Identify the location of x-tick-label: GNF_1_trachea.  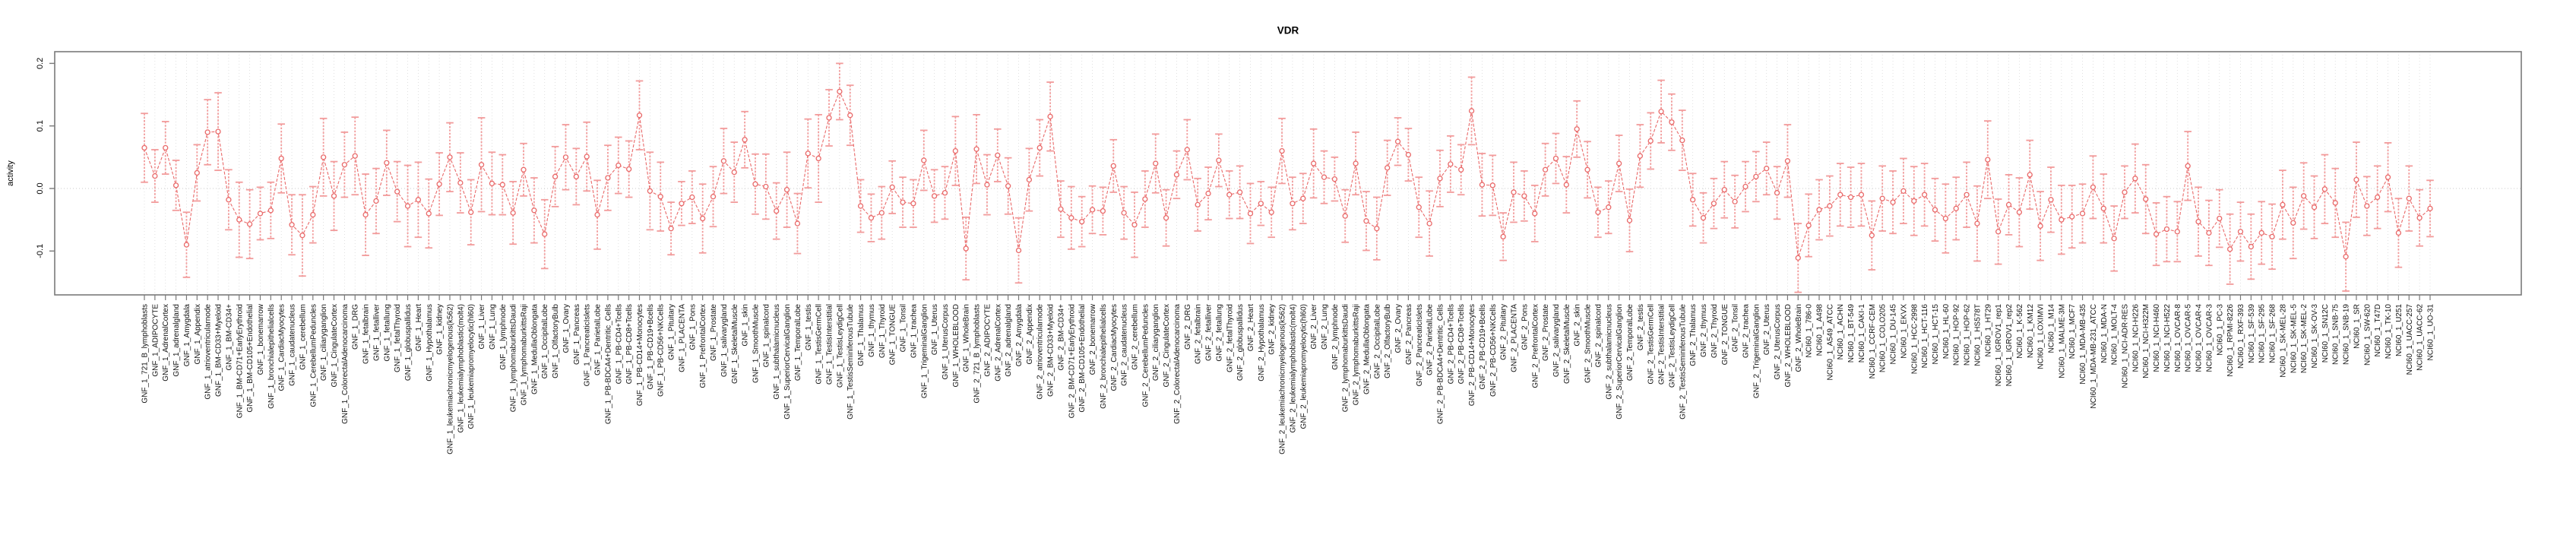
(914, 332).